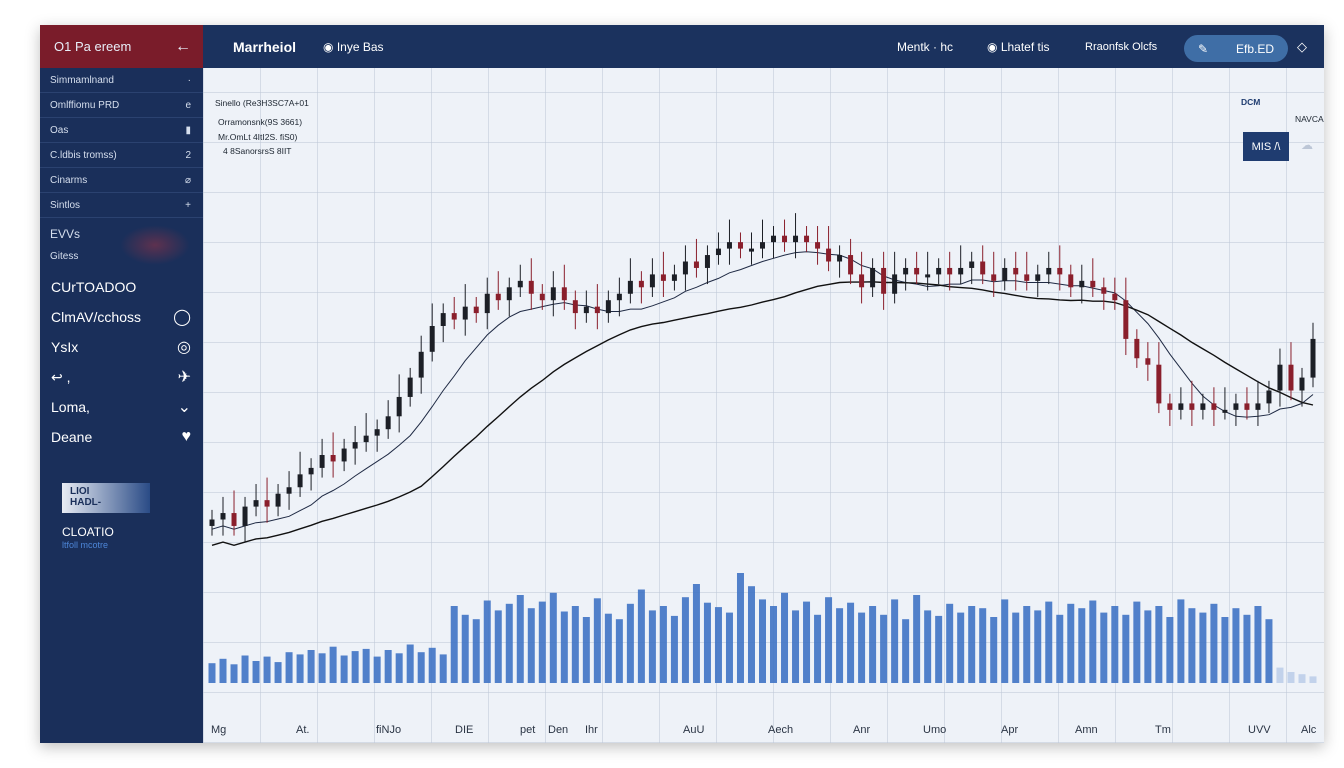 This screenshot has width=1344, height=768. I want to click on mode-button: MIS /\, so click(1266, 146).